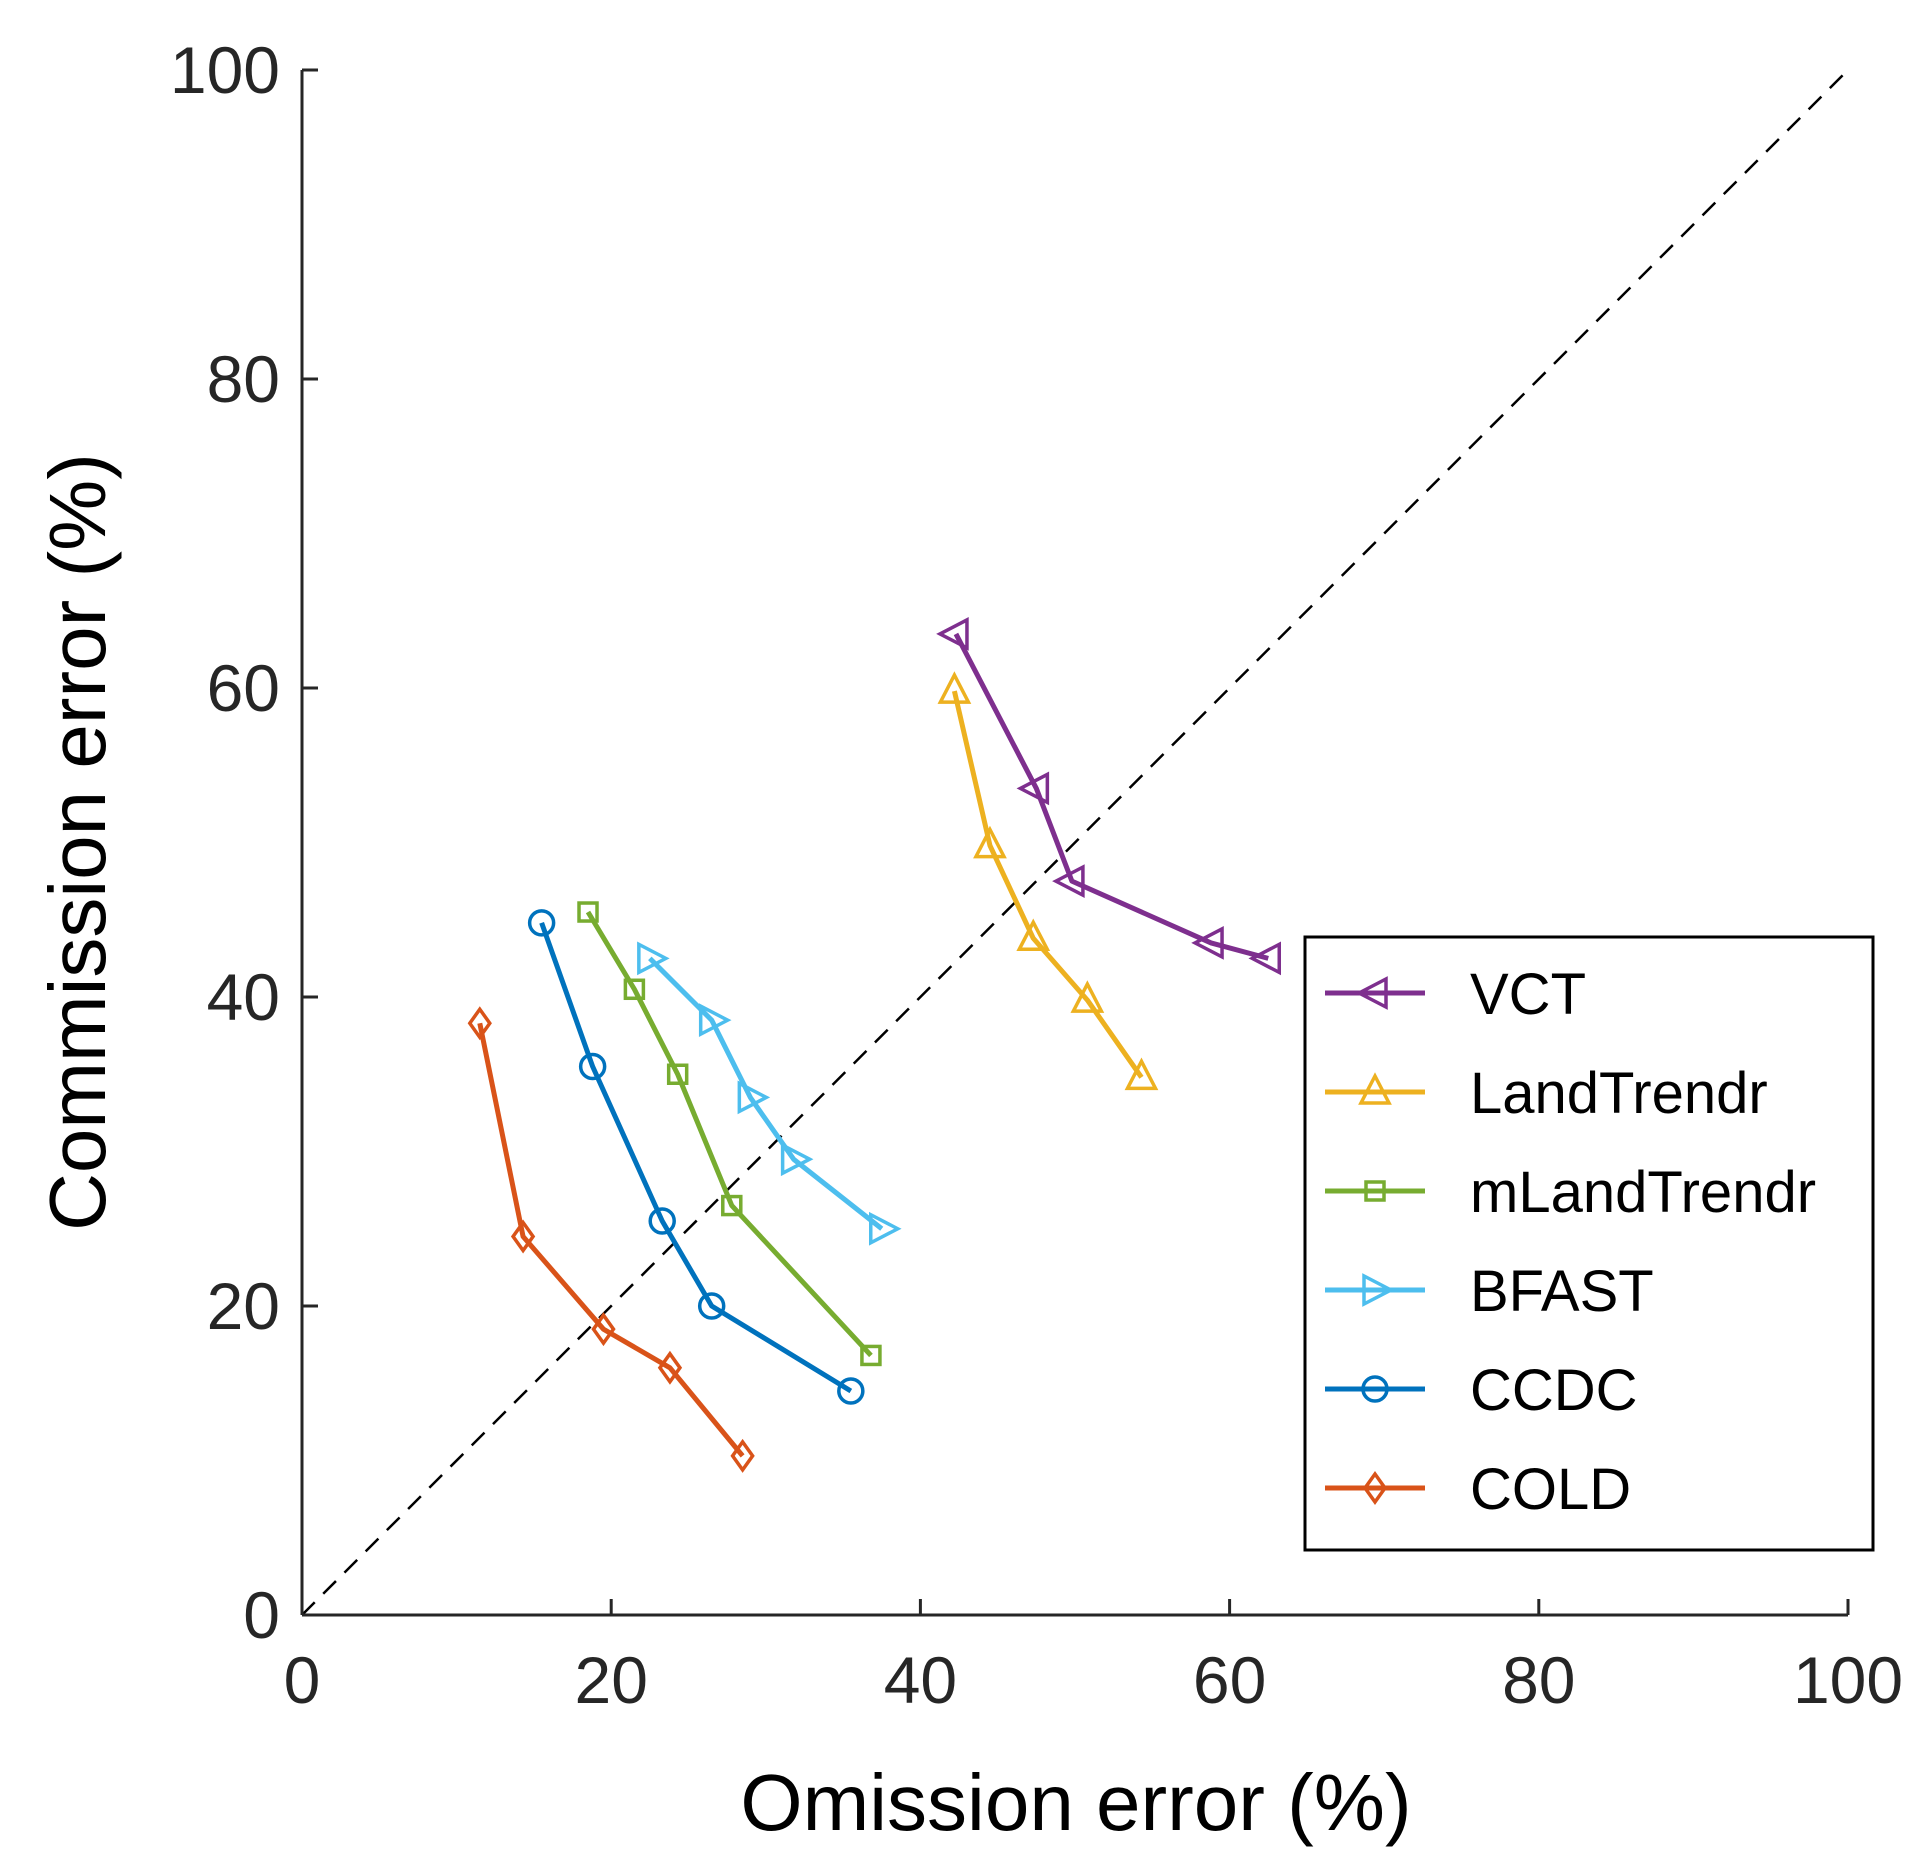 Image resolution: width=1928 pixels, height=1854 pixels. I want to click on legend: VCT LandTrendr mLandTrendr BFAST CCDC COLD, so click(1589, 1243).